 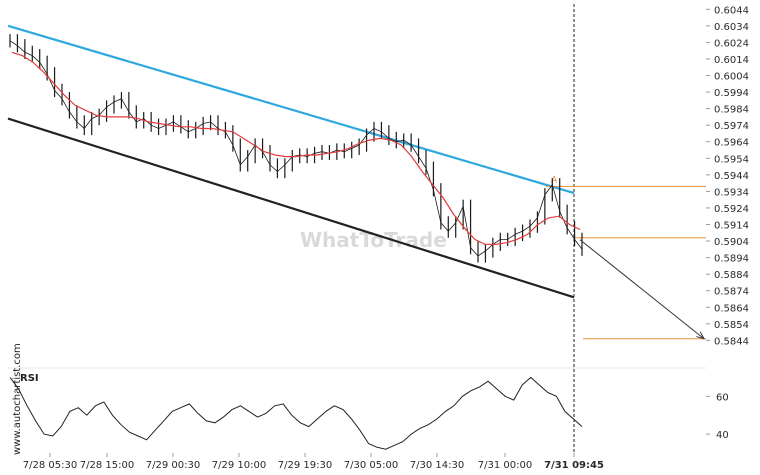 I want to click on x-tick-label: 7/29 10:00, so click(x=239, y=465).